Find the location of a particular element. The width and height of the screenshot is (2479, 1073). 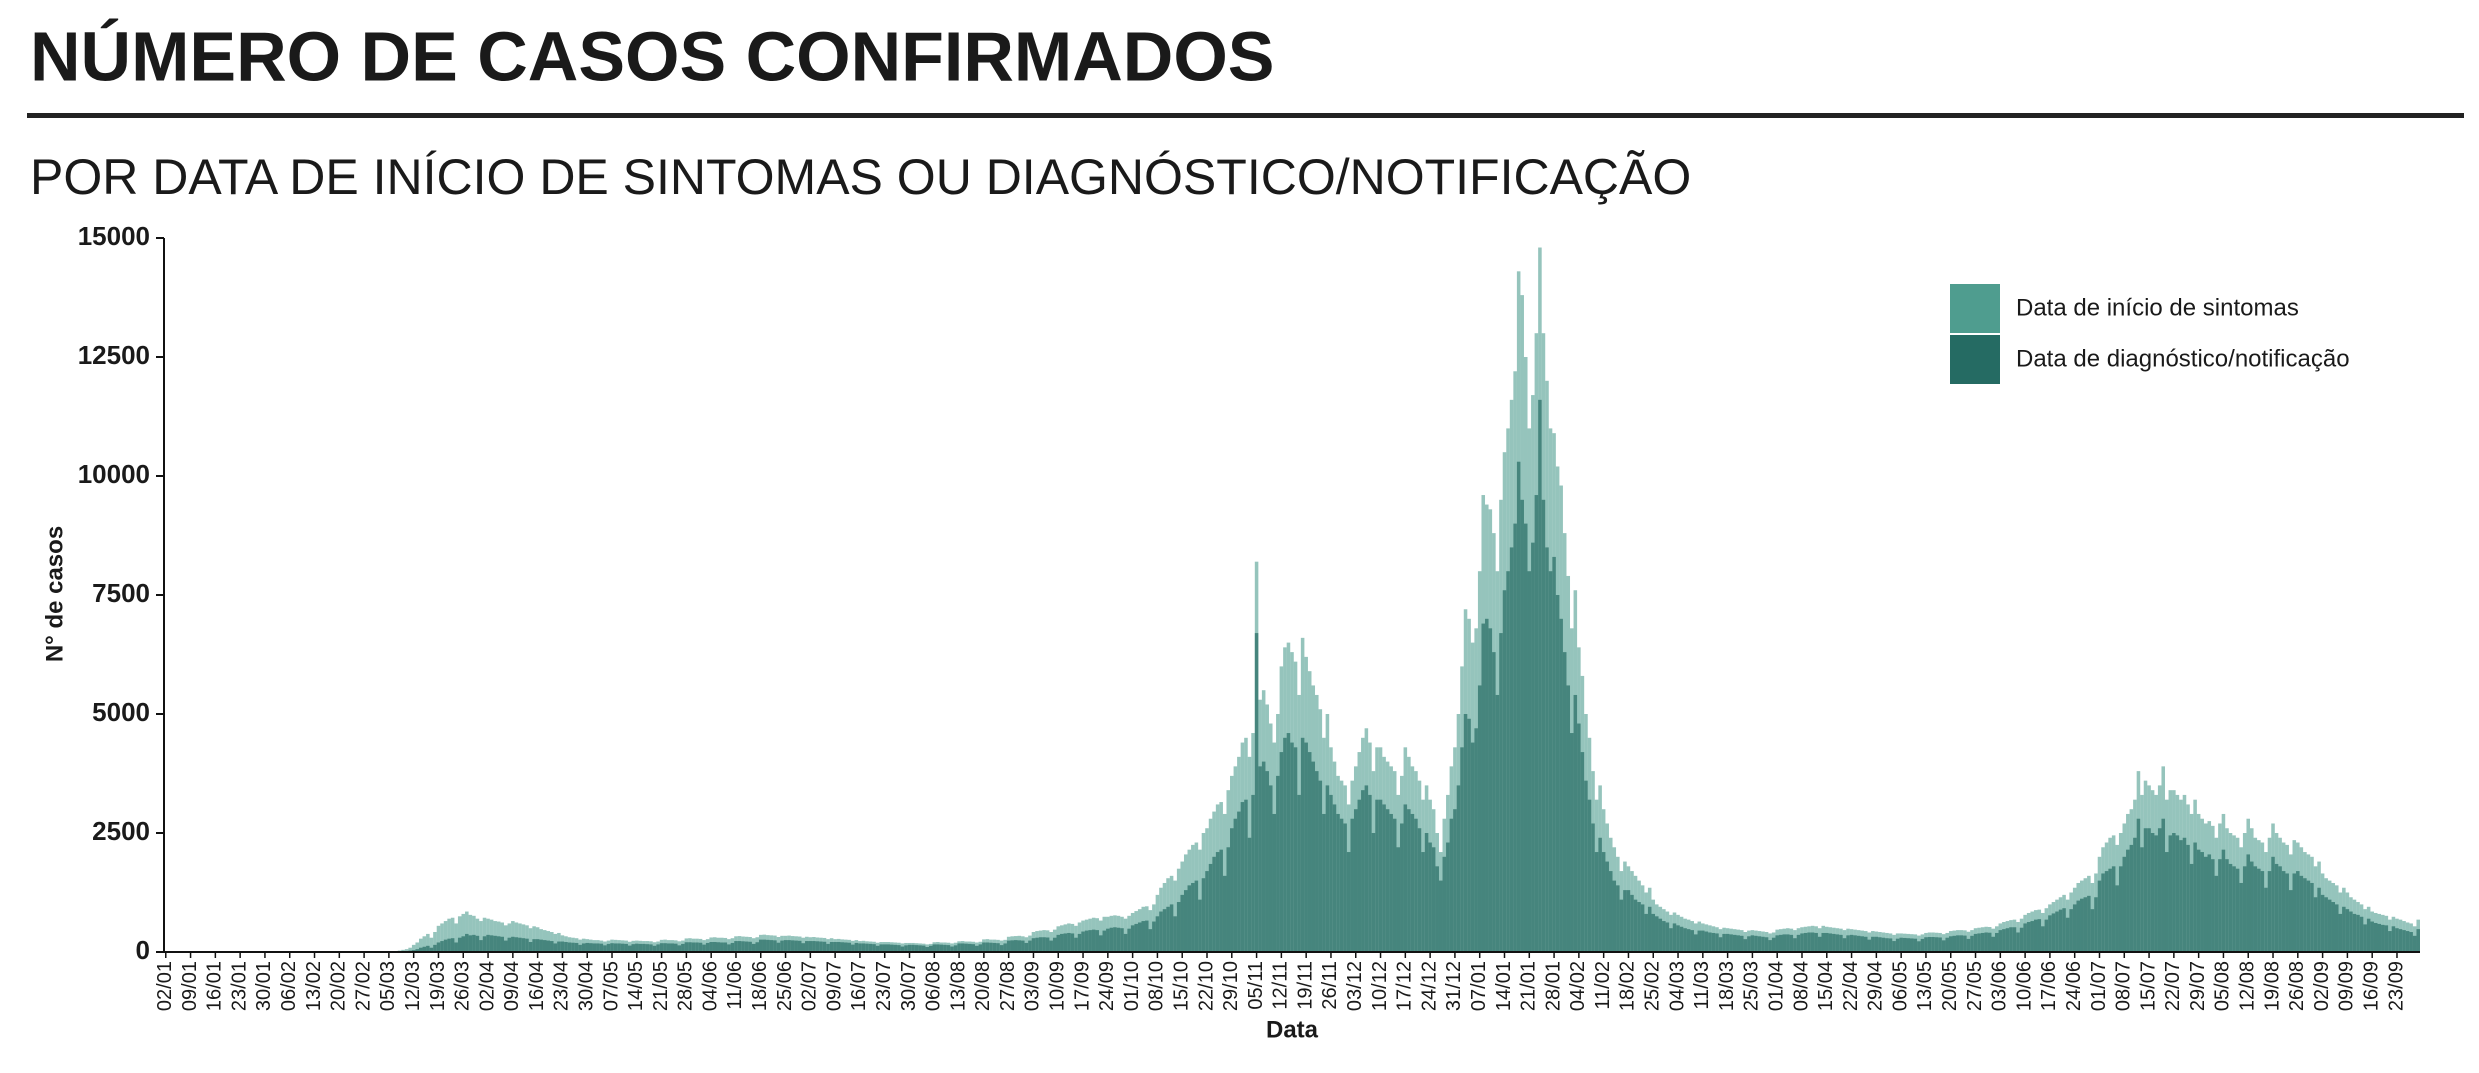

x-tick-label: 13/08 is located at coordinates (958, 986).